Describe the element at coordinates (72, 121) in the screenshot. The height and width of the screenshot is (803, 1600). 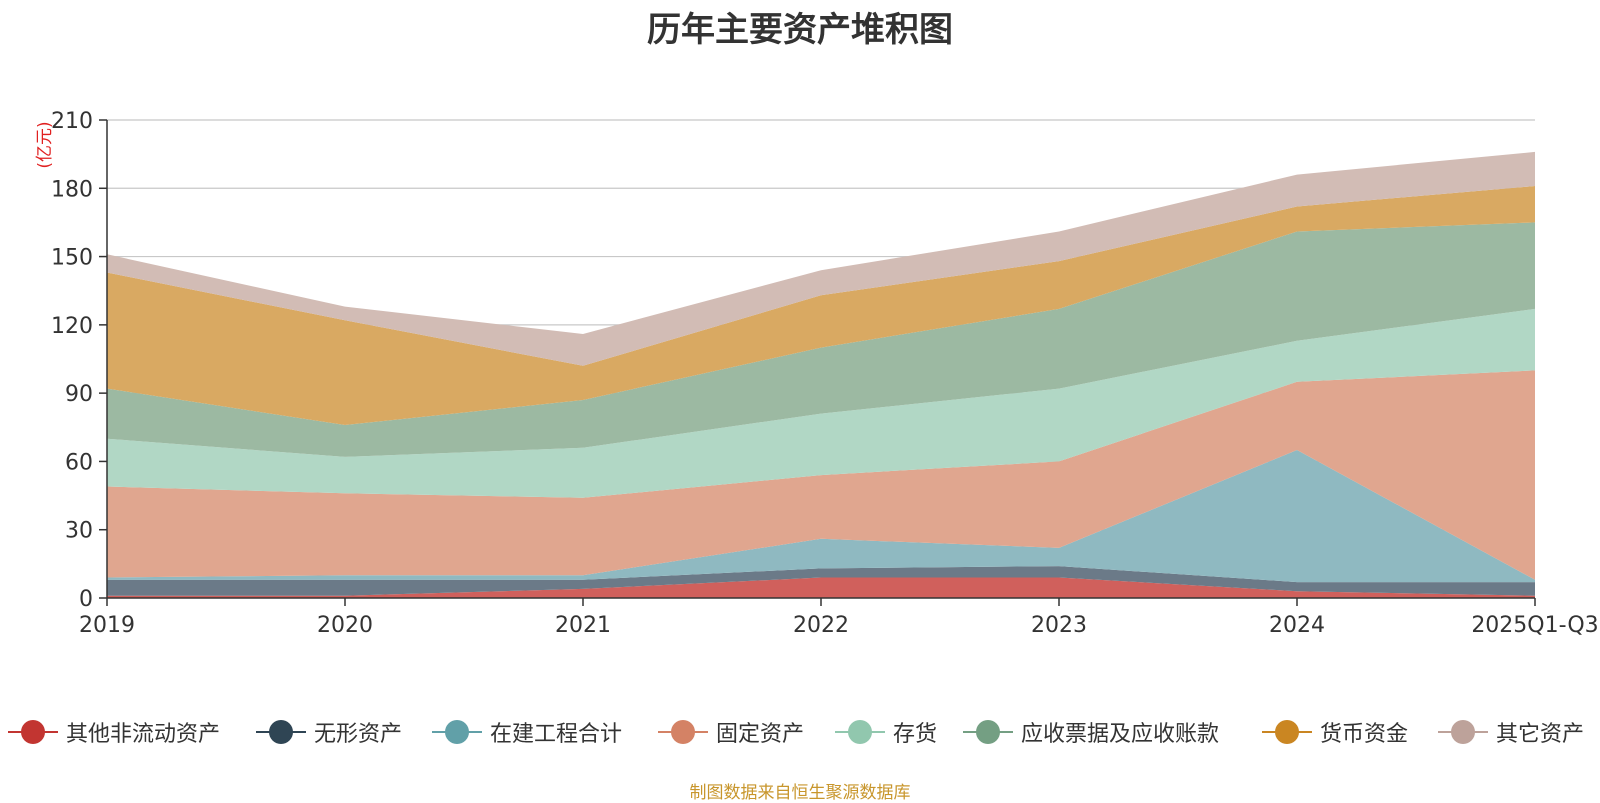
I see `y-tick-label: 210` at that location.